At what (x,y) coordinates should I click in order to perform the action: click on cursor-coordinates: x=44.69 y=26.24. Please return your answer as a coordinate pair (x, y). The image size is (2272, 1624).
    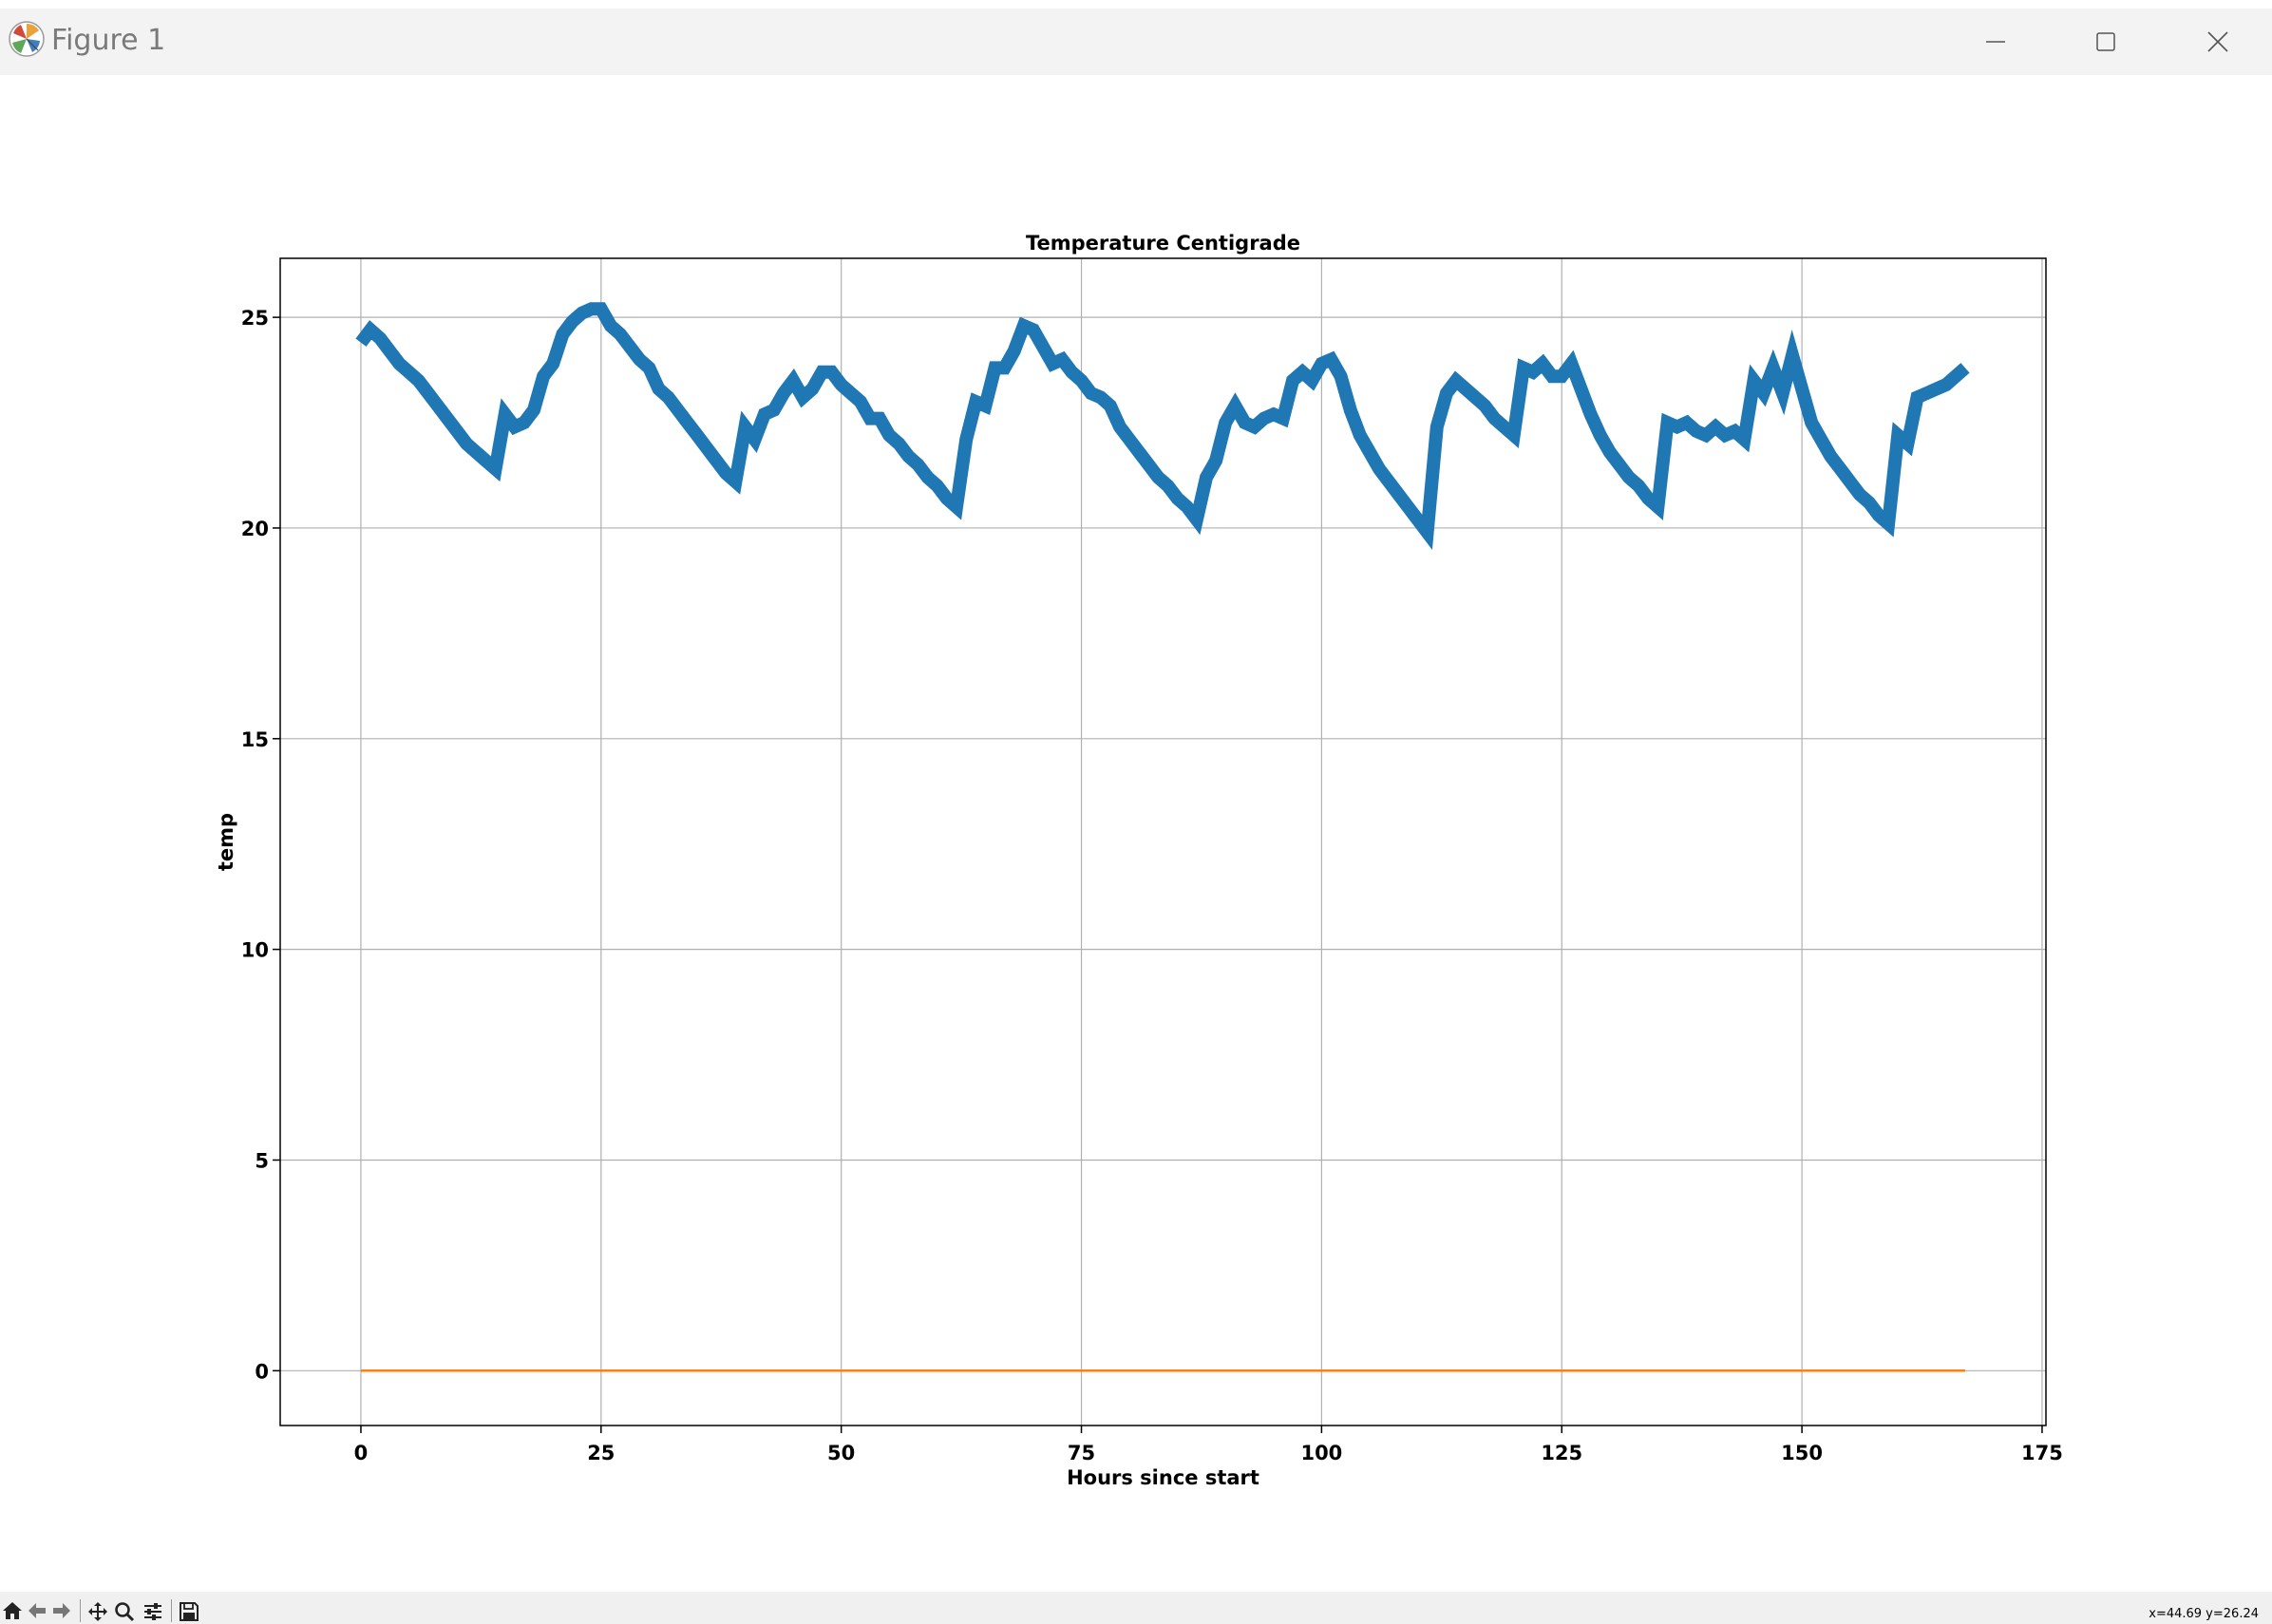
    Looking at the image, I should click on (2204, 1614).